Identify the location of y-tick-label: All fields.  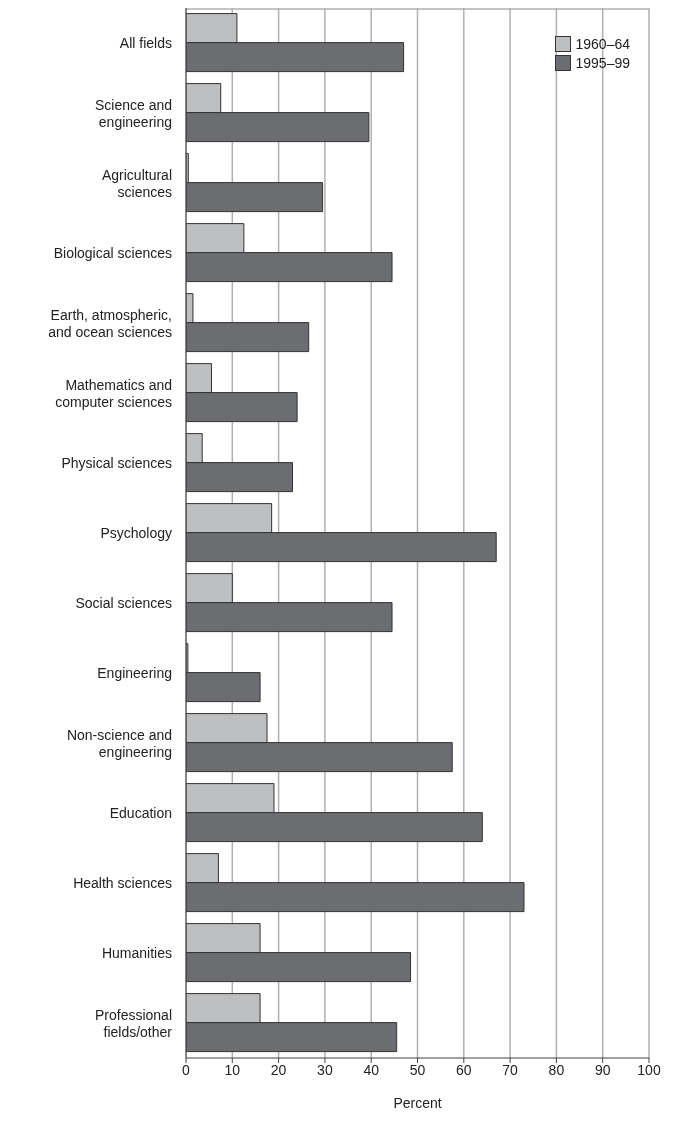
(145, 43).